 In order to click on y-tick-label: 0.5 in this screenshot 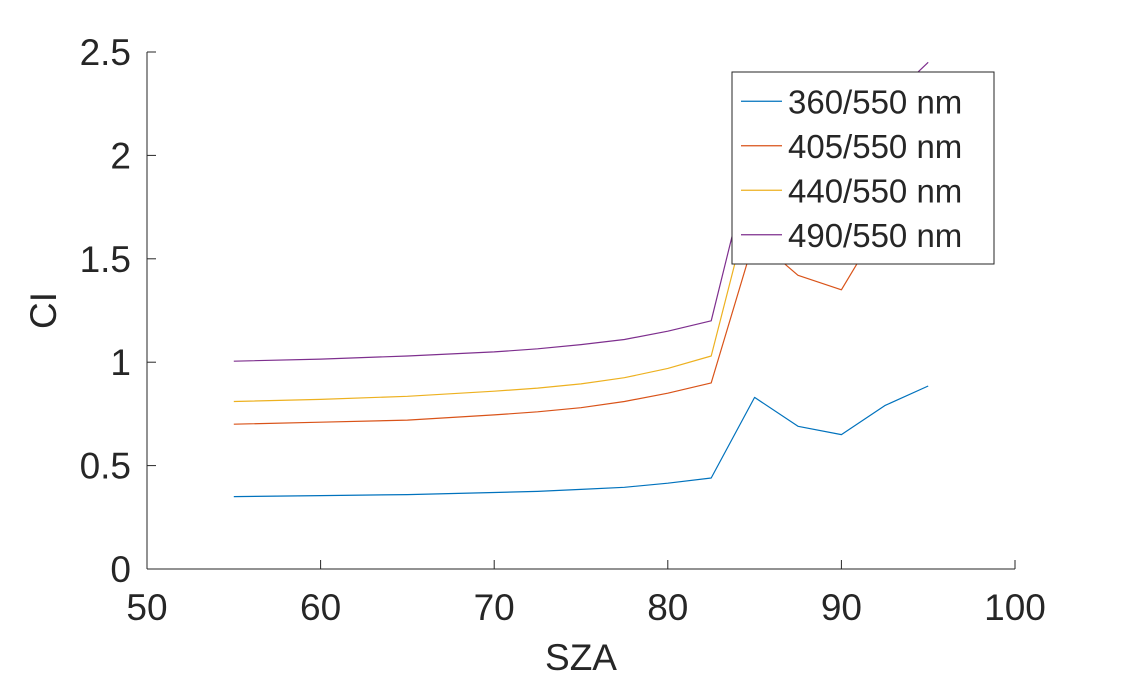, I will do `click(105, 466)`.